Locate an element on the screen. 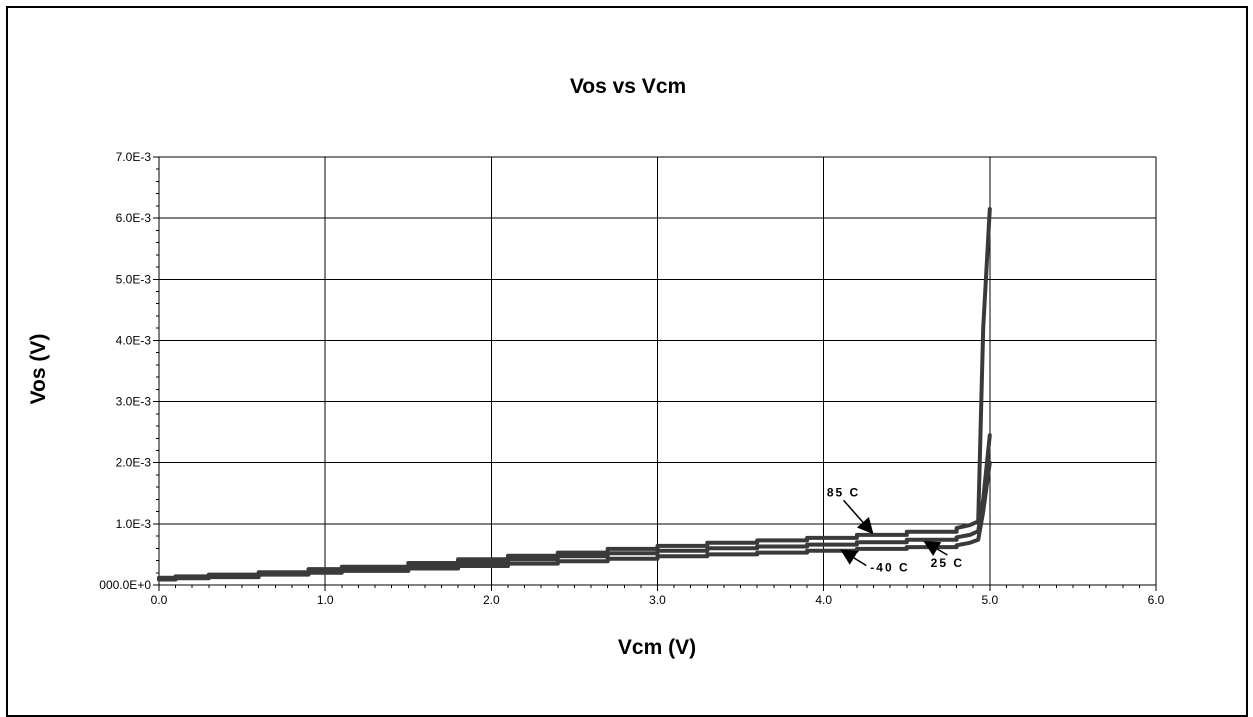 Image resolution: width=1253 pixels, height=717 pixels. chart-title: Vos vs Vcm is located at coordinates (628, 86).